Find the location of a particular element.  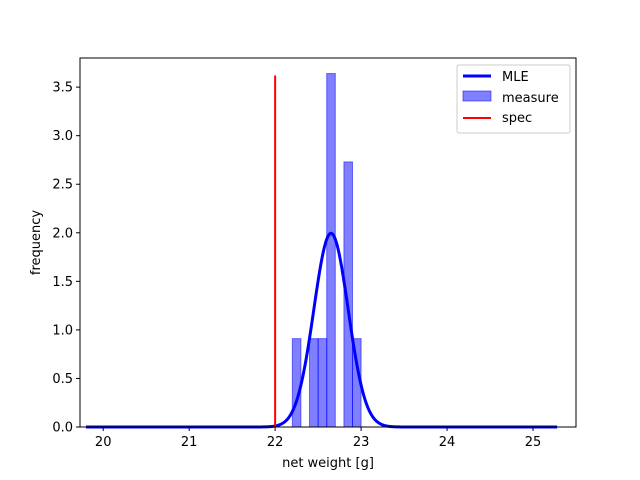

y-axis-ticks: 0.0 0.5 1.0 1.5 2.0 2.5 3.0 3.5 is located at coordinates (66, 258).